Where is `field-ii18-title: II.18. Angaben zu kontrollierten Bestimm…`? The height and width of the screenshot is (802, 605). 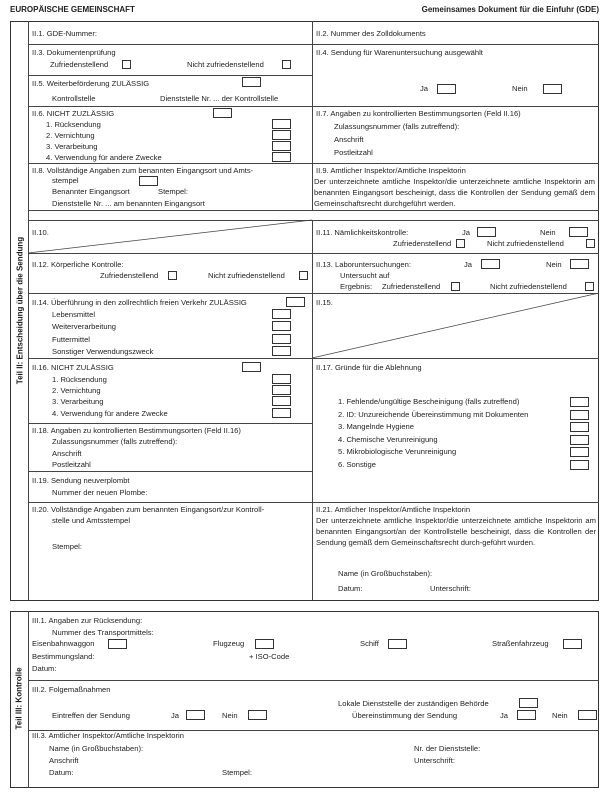 field-ii18-title: II.18. Angaben zu kontrollierten Bestimm… is located at coordinates (136, 430).